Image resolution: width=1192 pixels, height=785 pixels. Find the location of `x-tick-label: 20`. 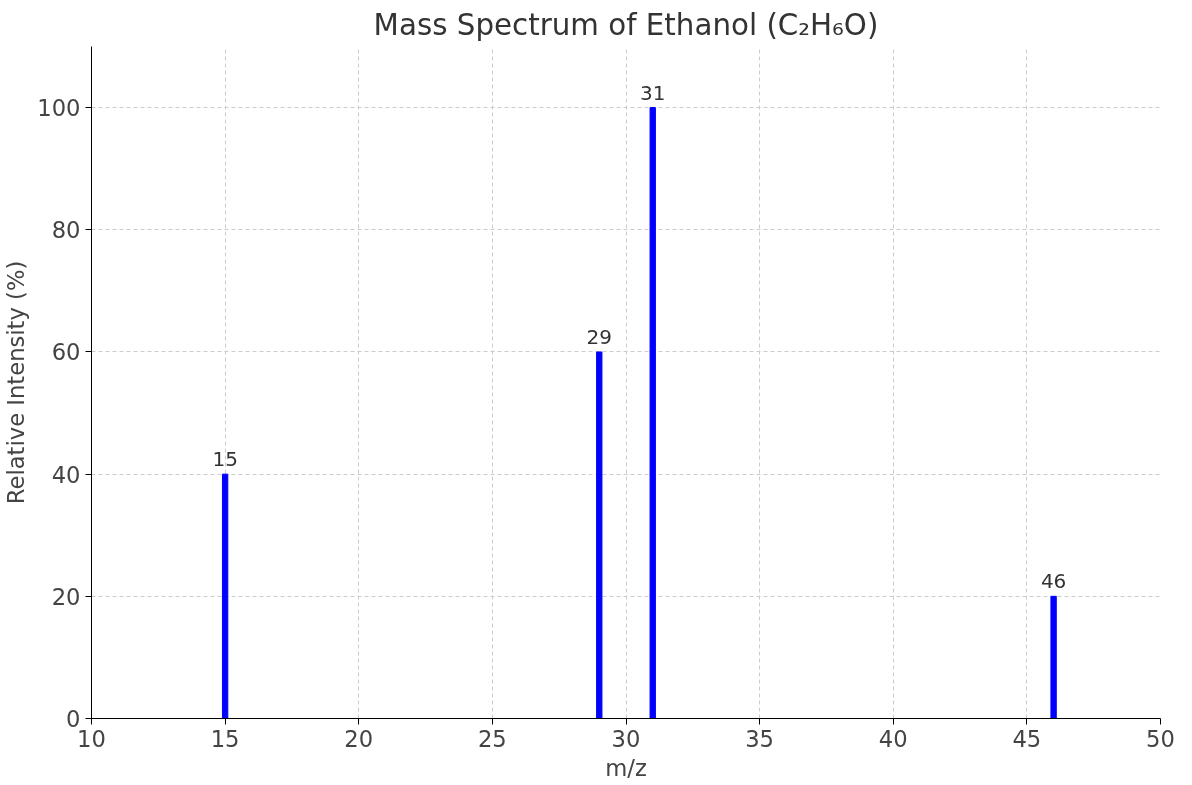

x-tick-label: 20 is located at coordinates (359, 738).